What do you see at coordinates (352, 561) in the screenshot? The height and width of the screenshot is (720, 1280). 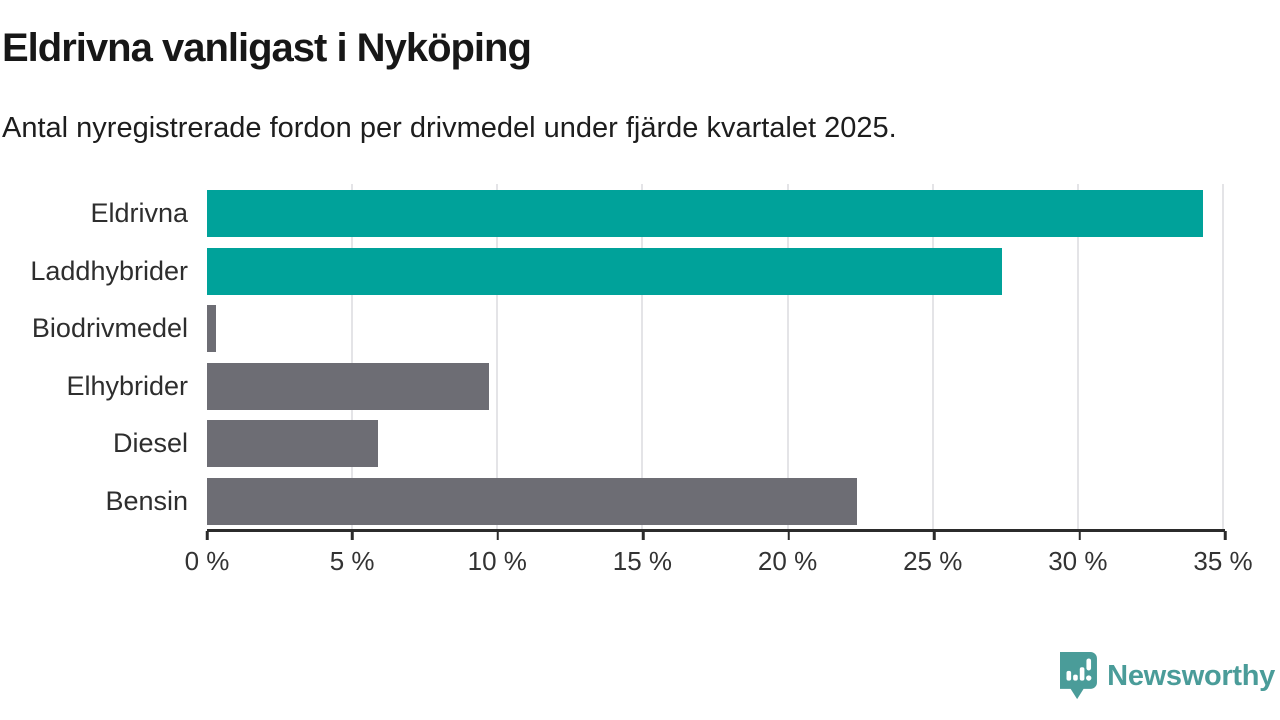 I see `x-tick-label-5: 5 %` at bounding box center [352, 561].